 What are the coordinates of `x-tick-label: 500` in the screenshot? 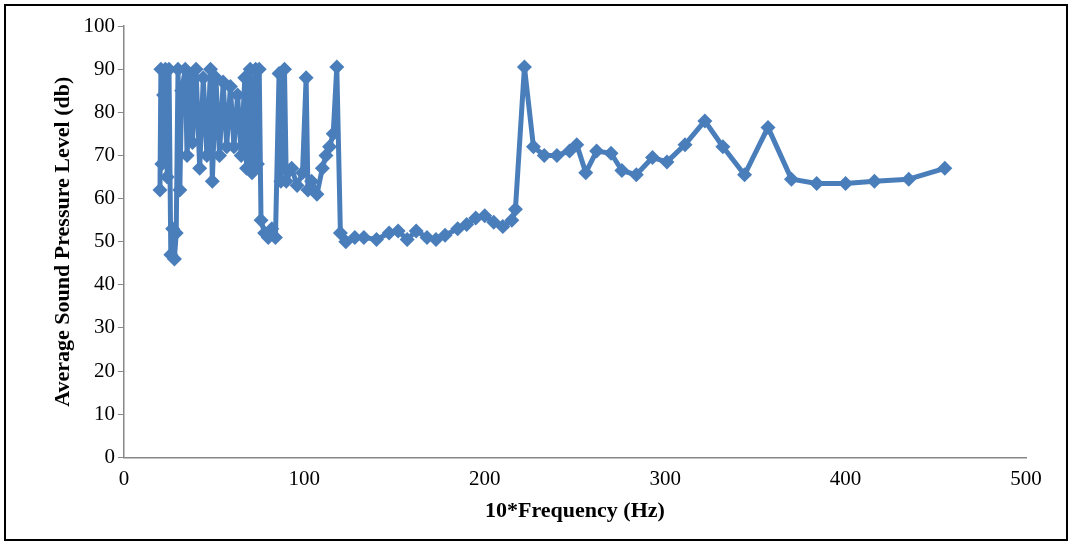 It's located at (1026, 477).